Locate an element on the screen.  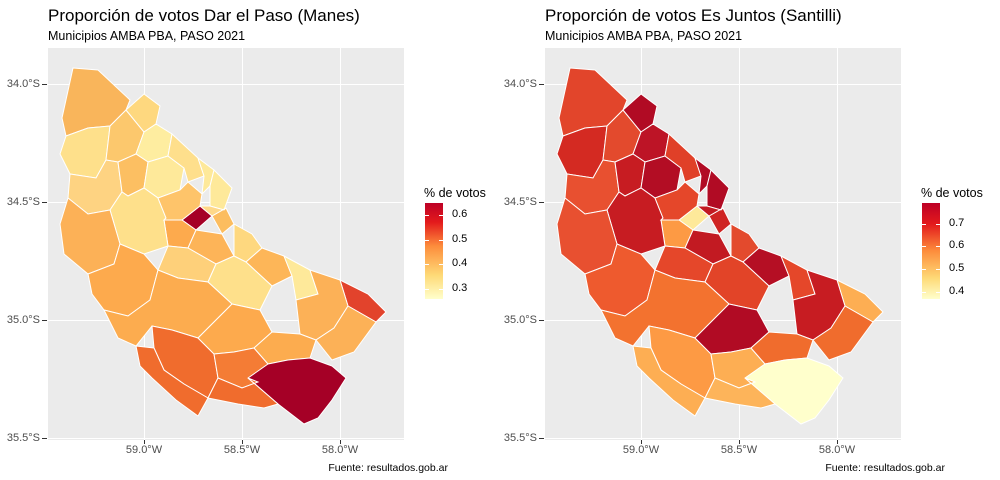
legend-label: 0.7 is located at coordinates (957, 223).